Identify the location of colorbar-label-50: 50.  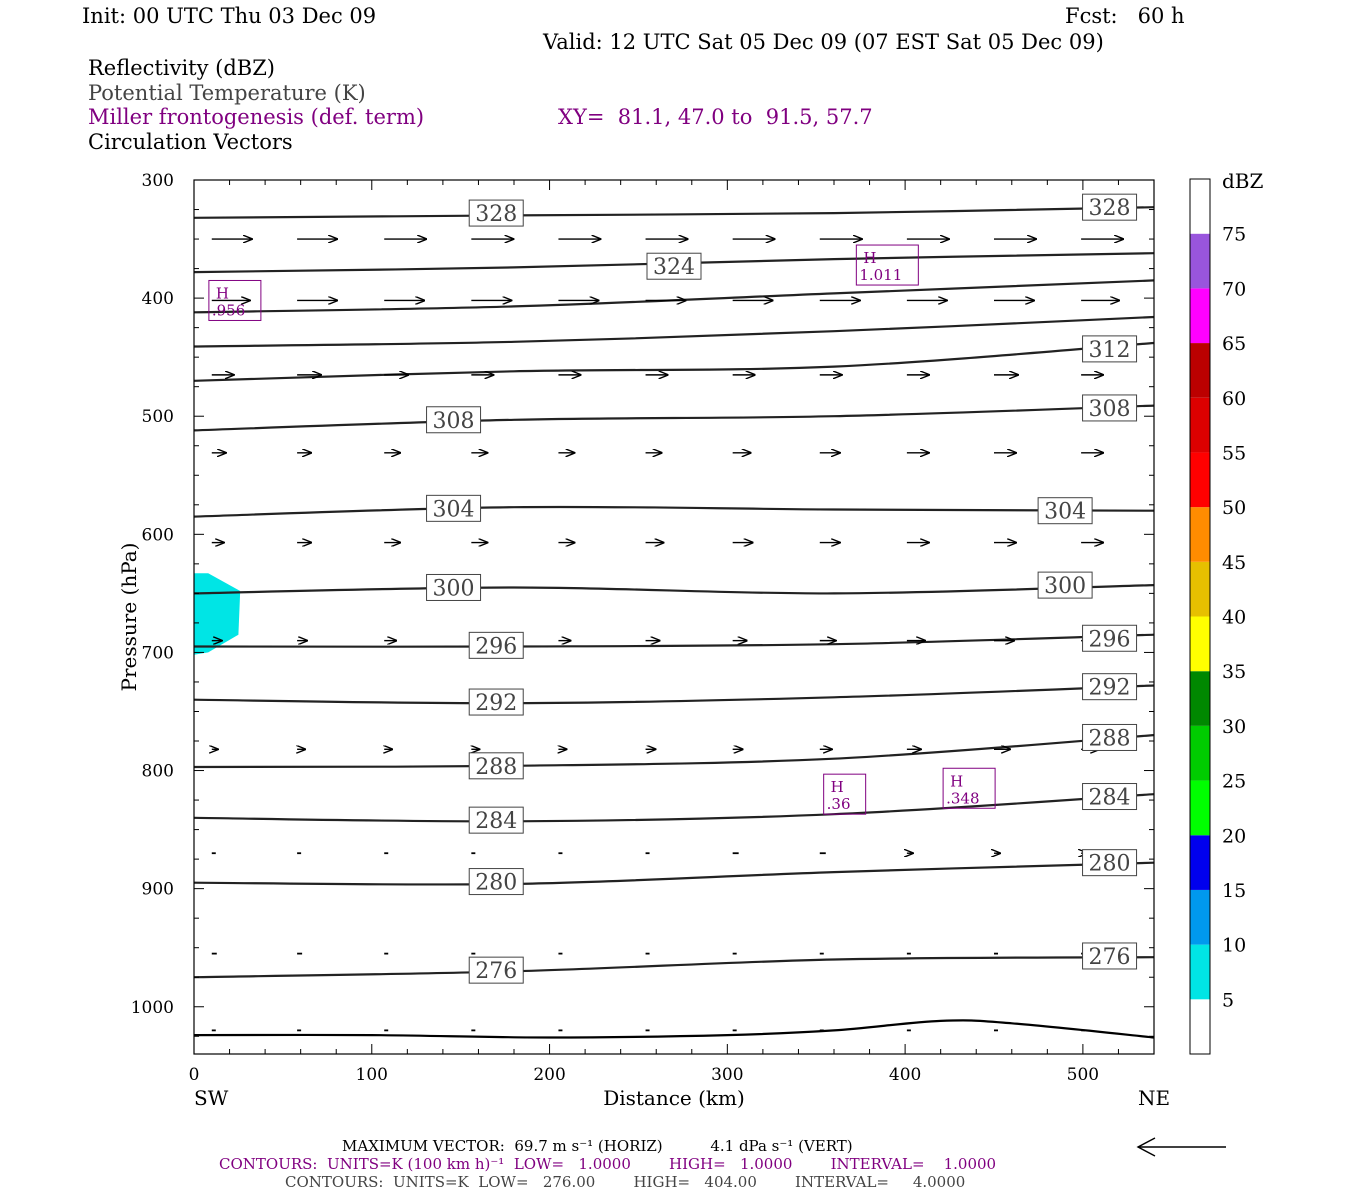
(1234, 508).